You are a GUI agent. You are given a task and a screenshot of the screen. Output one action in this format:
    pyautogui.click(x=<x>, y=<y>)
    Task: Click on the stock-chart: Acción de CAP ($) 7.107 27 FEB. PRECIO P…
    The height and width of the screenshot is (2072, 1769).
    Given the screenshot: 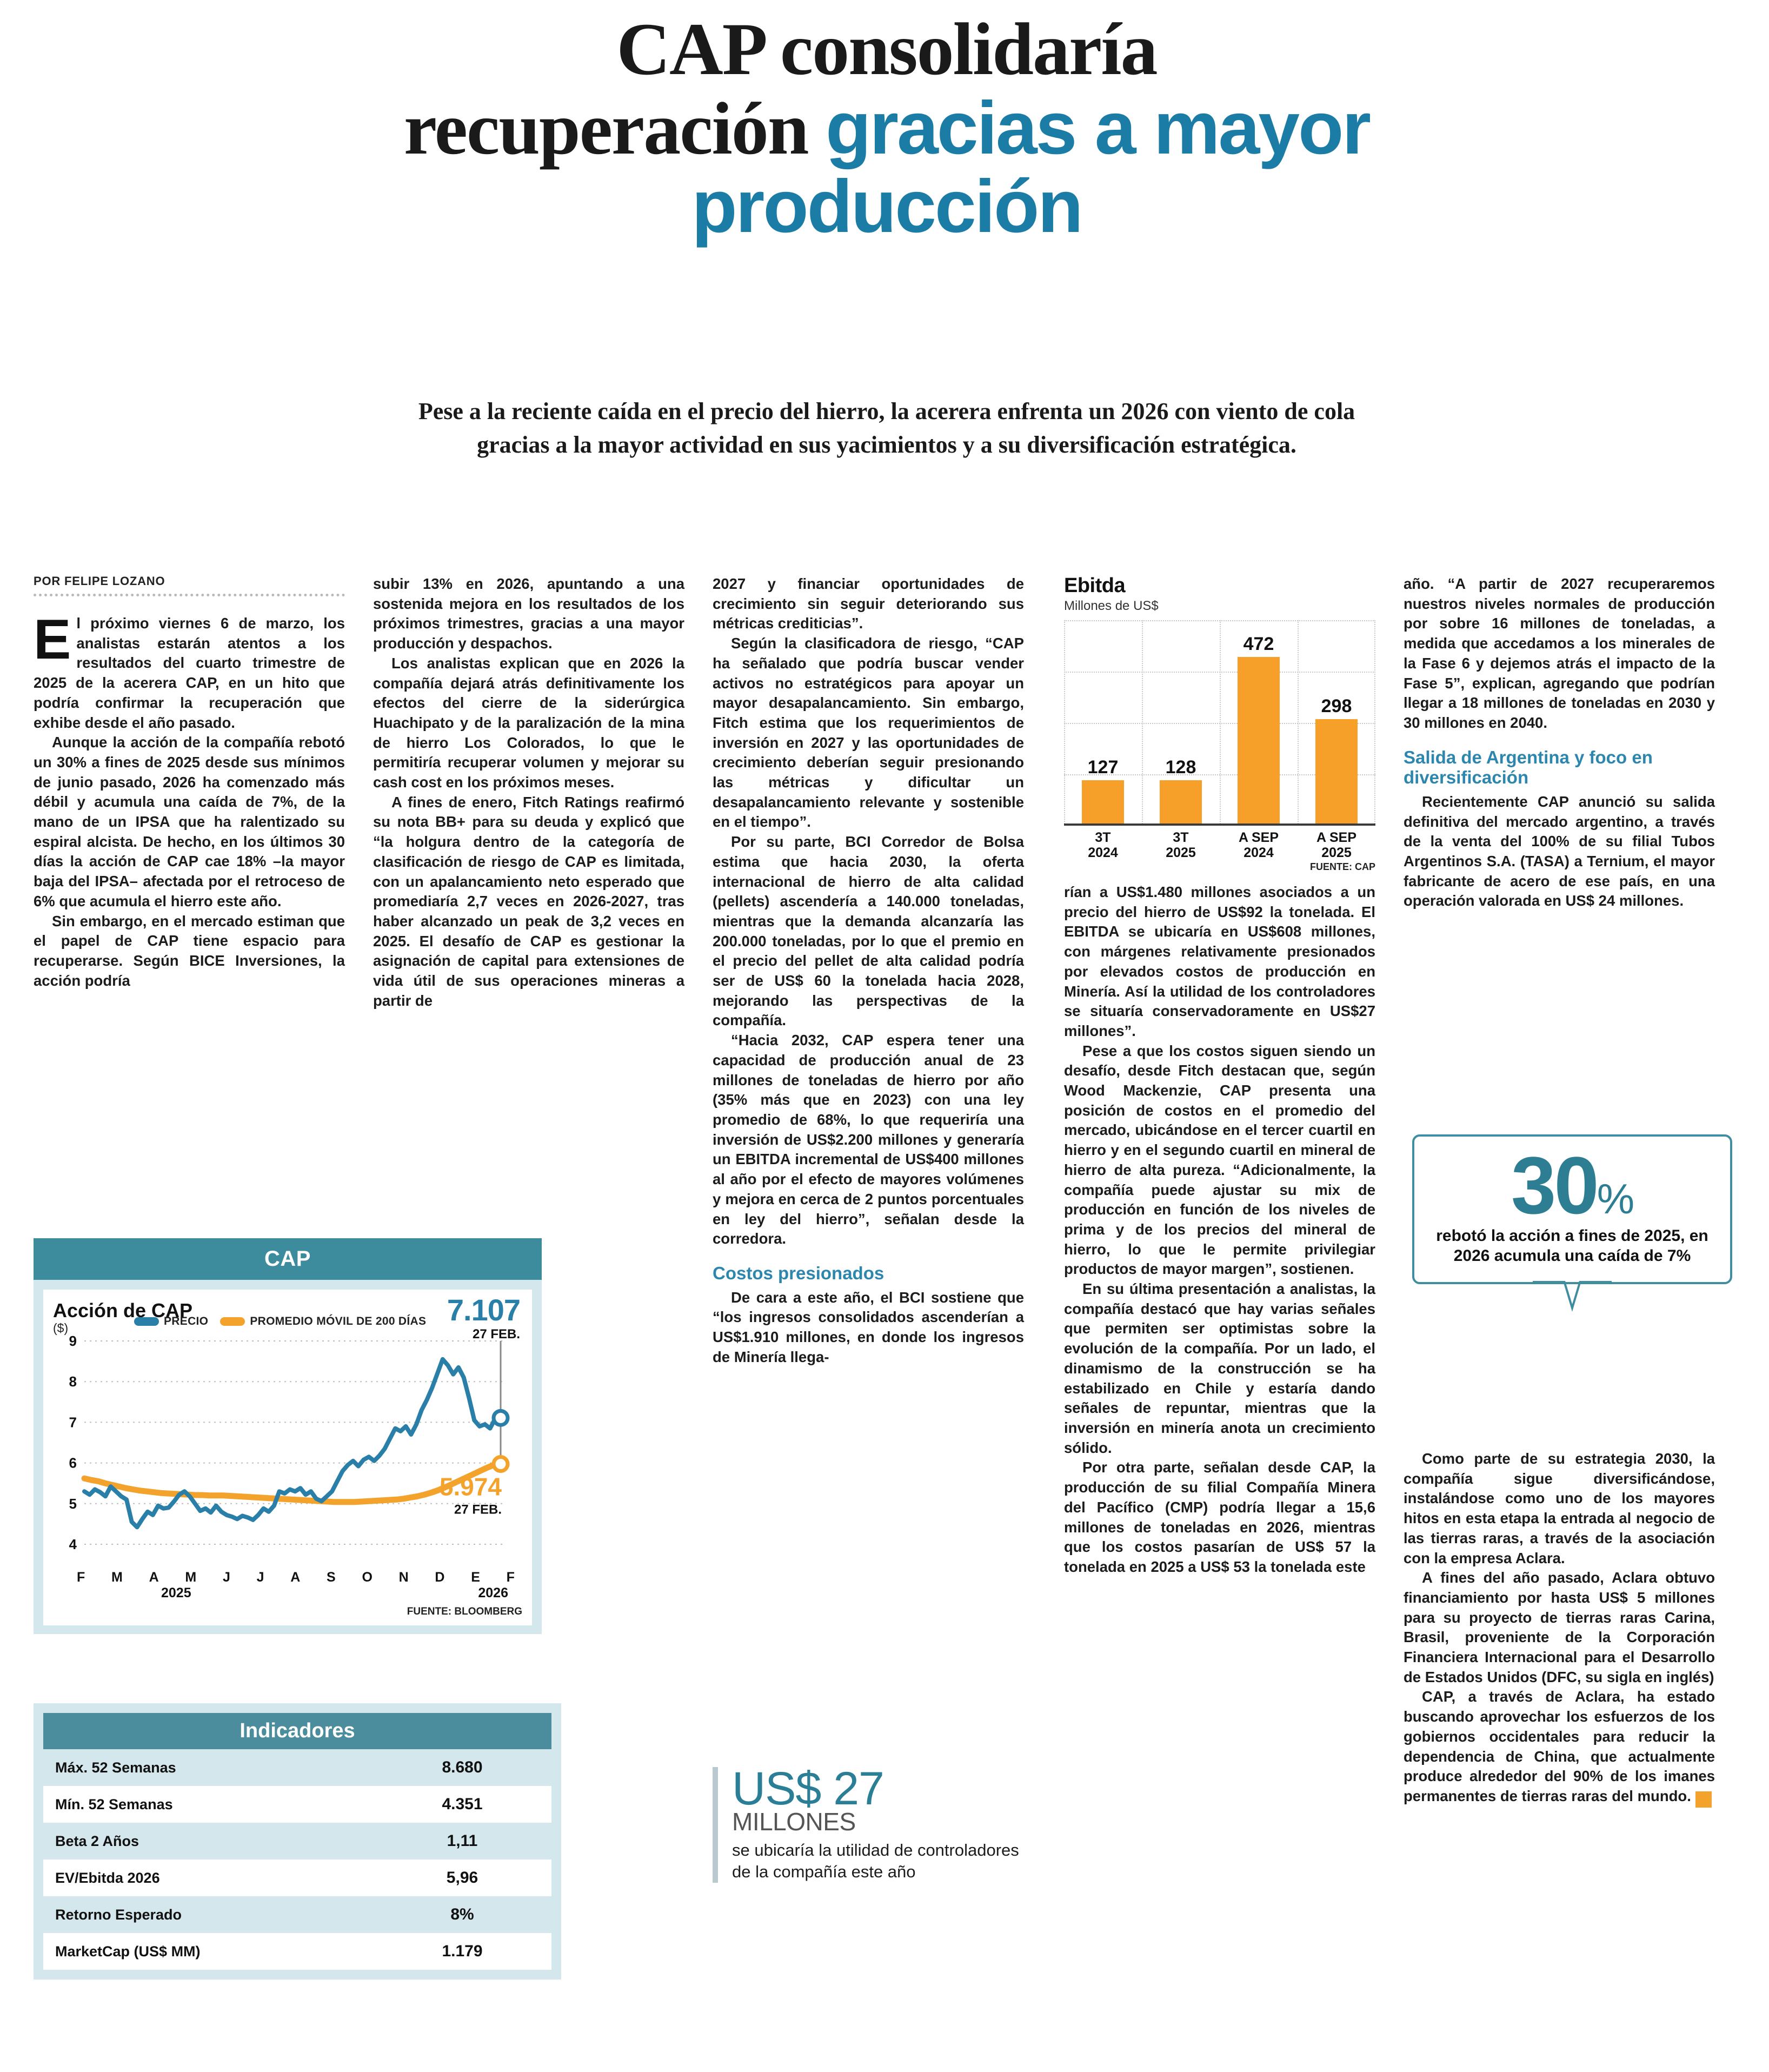 What is the action you would take?
    pyautogui.click(x=287, y=1457)
    